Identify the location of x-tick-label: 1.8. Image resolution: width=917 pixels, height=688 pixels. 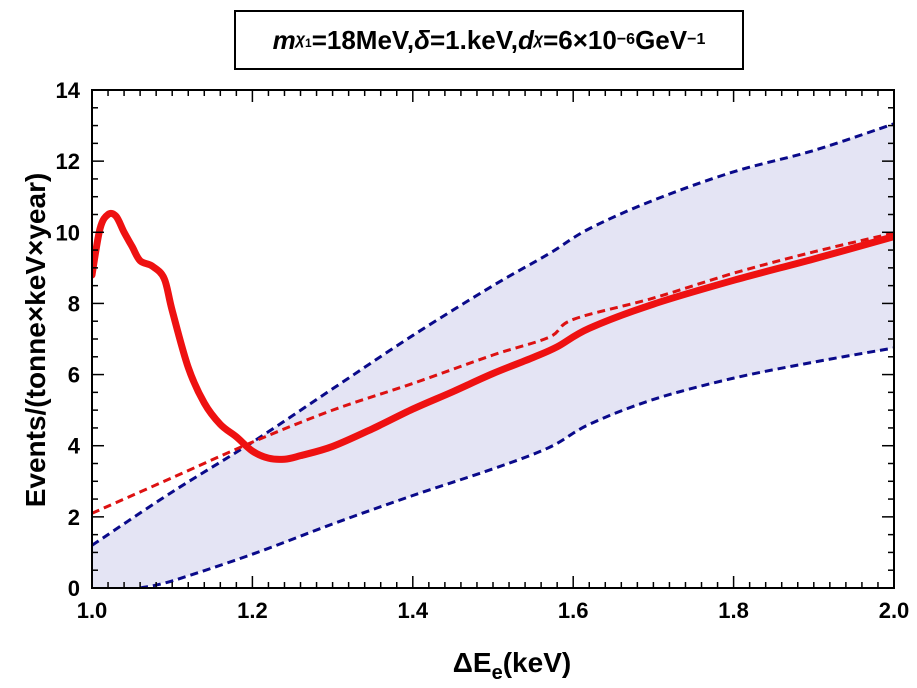
(733, 610).